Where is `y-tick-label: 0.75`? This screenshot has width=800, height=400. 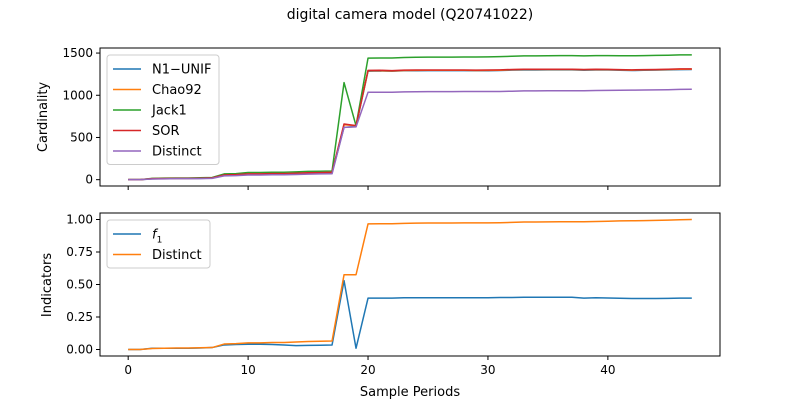
y-tick-label: 0.75 is located at coordinates (79, 252).